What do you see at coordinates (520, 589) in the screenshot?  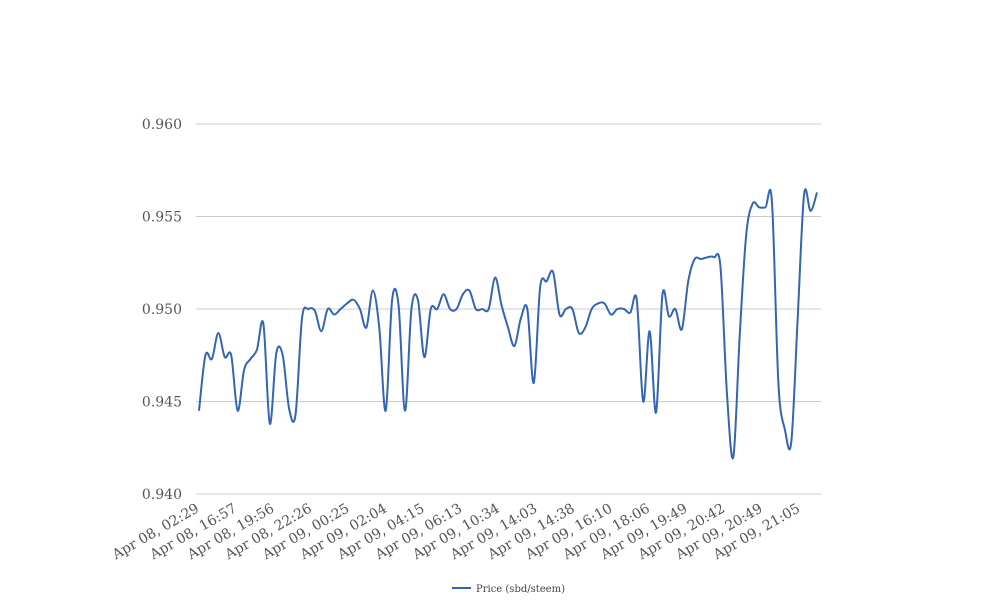 I see `legend-label: Price (sbd/steem)` at bounding box center [520, 589].